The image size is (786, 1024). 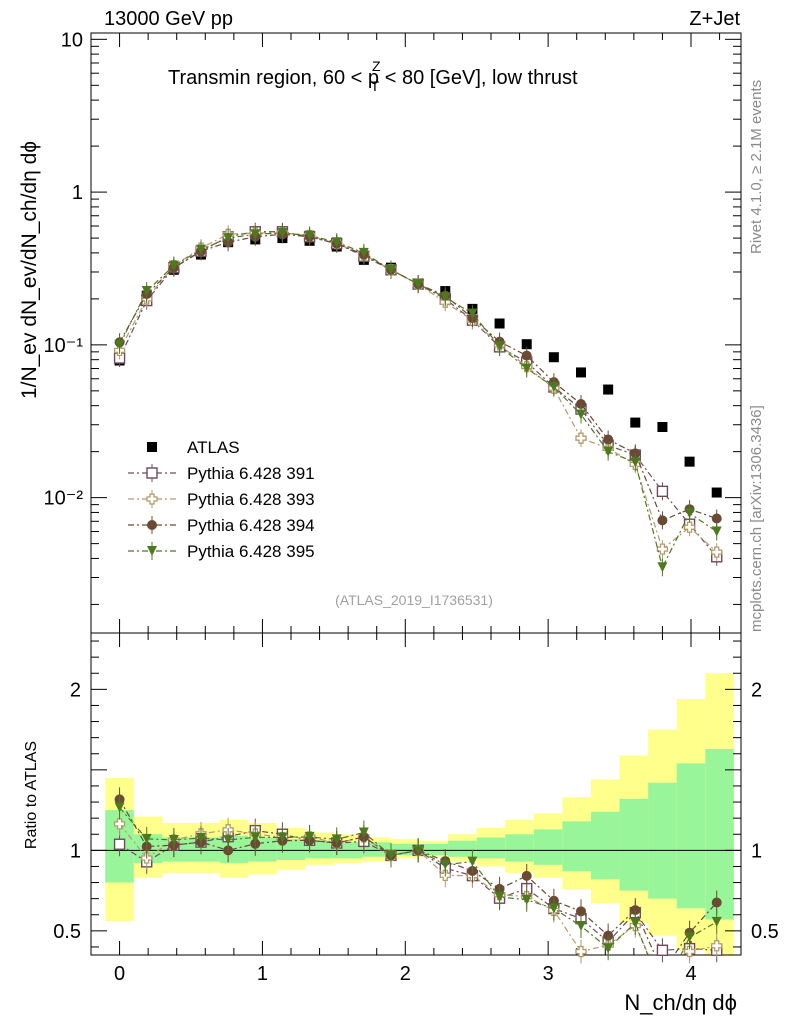 I want to click on ratio-tick-label-right: 1, so click(x=756, y=851).